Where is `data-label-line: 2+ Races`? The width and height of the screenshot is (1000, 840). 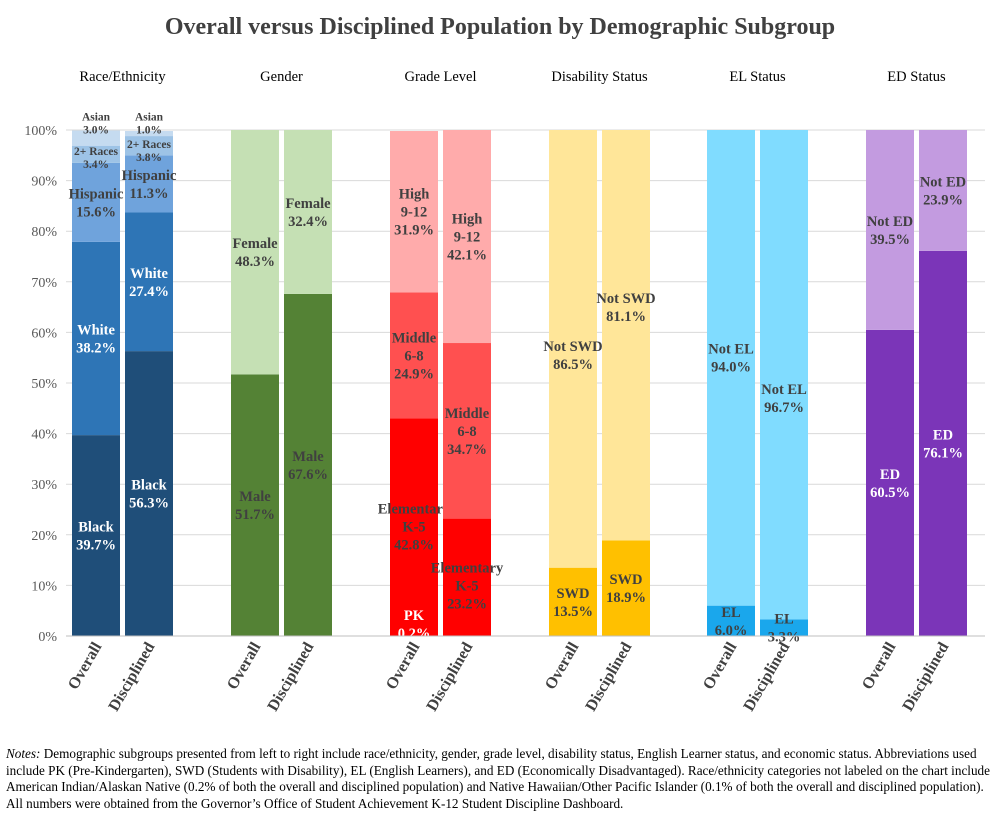
data-label-line: 2+ Races is located at coordinates (96, 152).